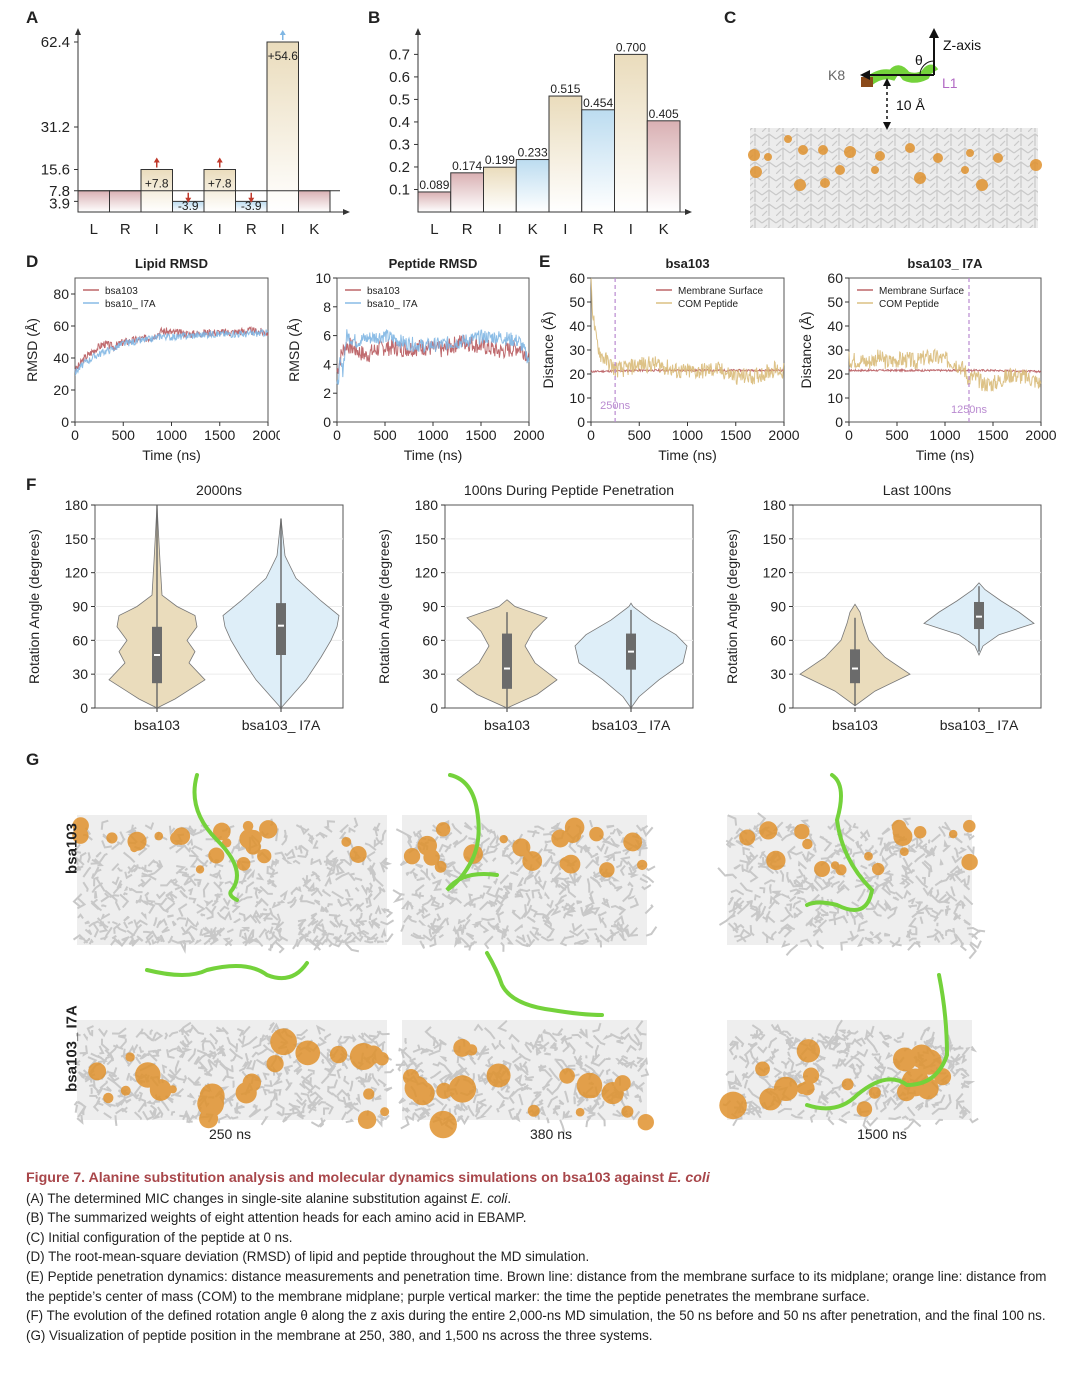  I want to click on series-line-com-peptide, so click(687, 331).